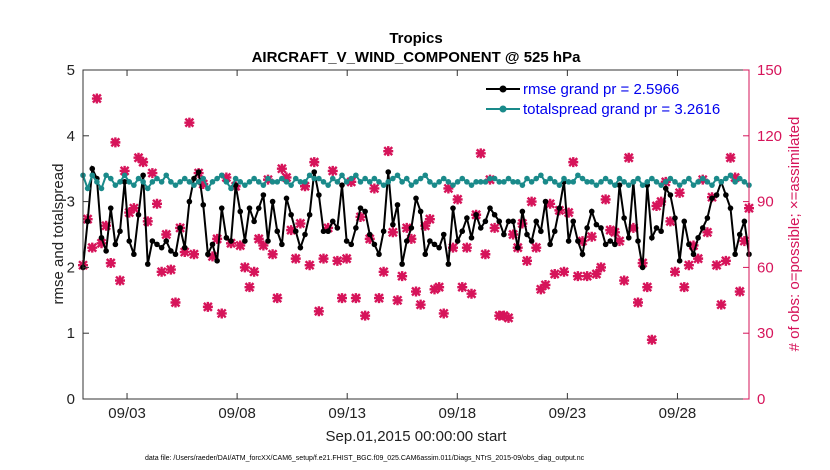 This screenshot has width=830, height=470. I want to click on chart-subtitle: AIRCRAFT_V_WIND_COMPONENT @ 525 hPa, so click(417, 57).